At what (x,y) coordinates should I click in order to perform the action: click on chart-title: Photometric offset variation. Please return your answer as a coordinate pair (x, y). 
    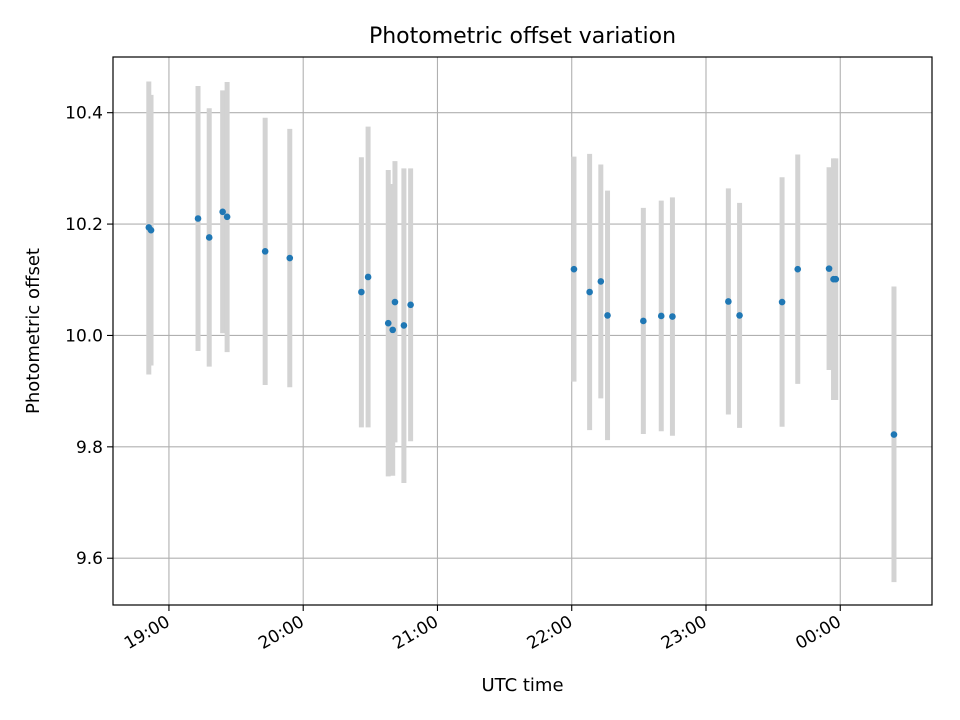
    Looking at the image, I should click on (522, 36).